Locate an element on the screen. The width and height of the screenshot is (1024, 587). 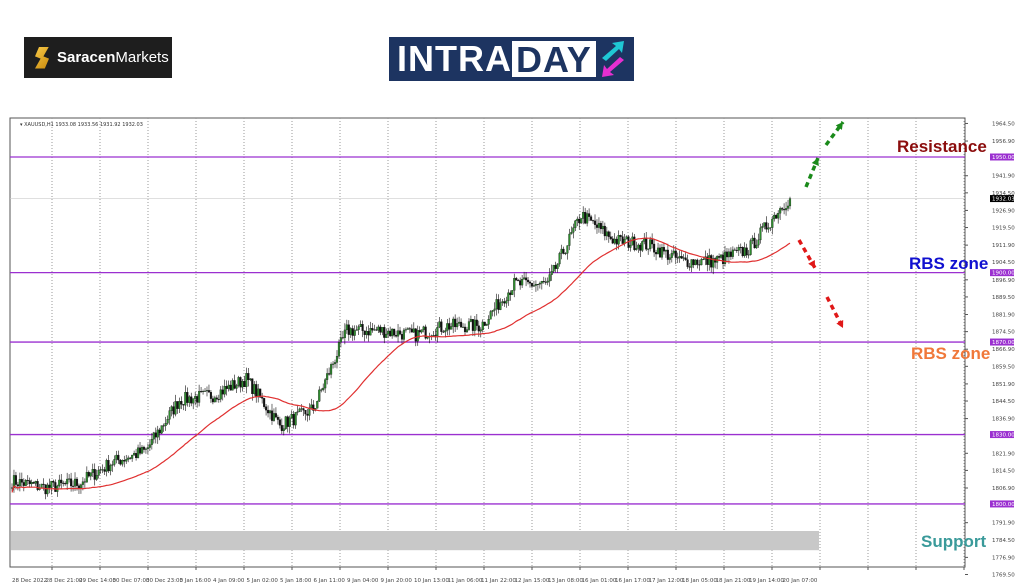
saracen-markets-logo: Saracen Markets is located at coordinates (98, 57).